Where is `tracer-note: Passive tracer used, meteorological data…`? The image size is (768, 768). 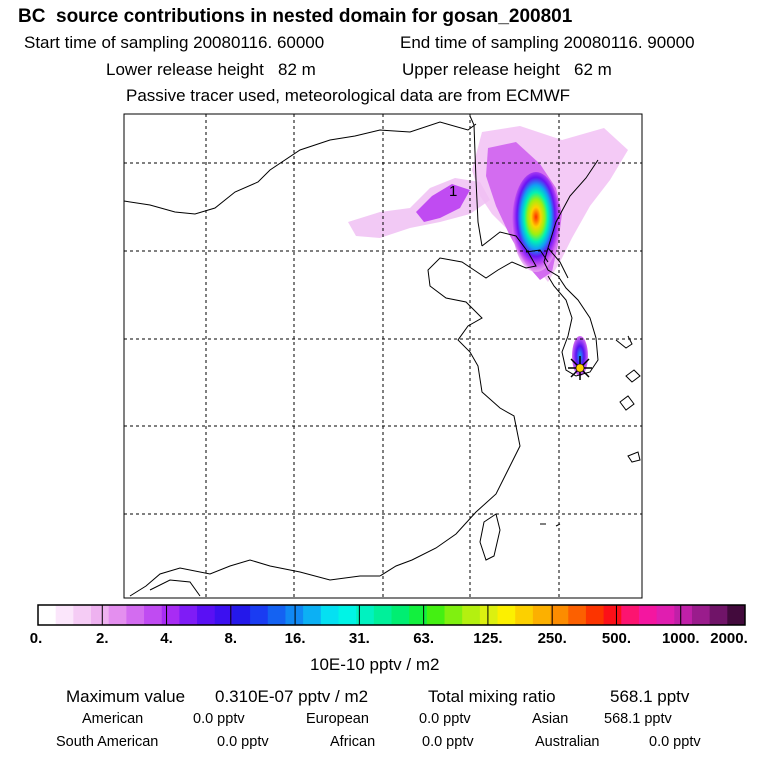 tracer-note: Passive tracer used, meteorological data… is located at coordinates (348, 95).